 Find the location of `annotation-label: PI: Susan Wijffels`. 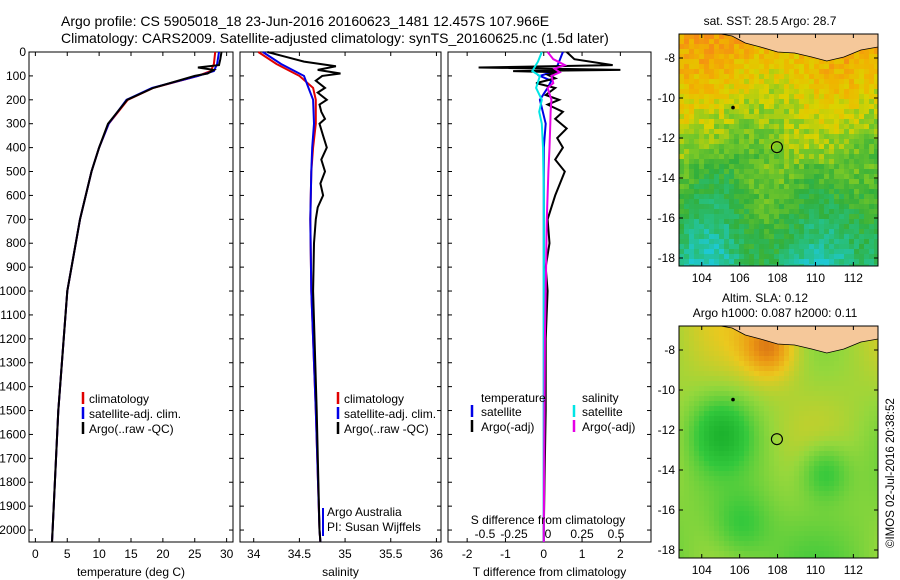

annotation-label: PI: Susan Wijffels is located at coordinates (374, 527).